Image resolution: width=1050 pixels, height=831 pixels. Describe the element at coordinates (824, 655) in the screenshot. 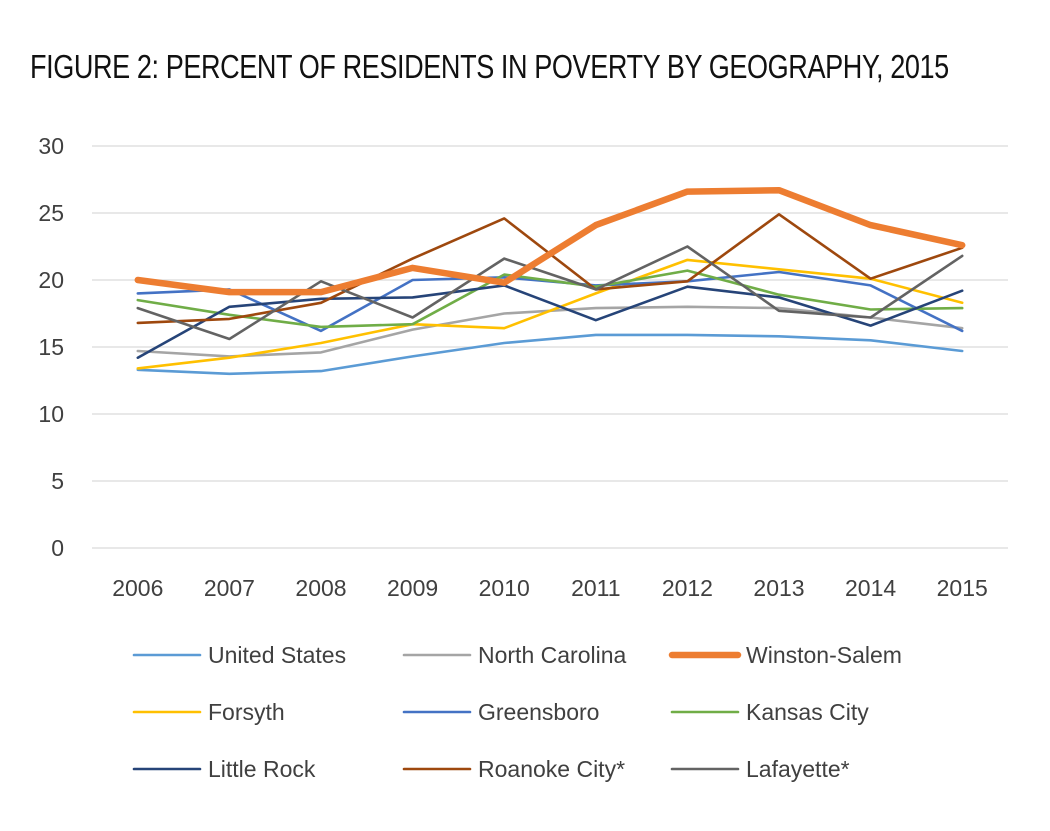

I see `legend-label: Winston-Salem` at that location.